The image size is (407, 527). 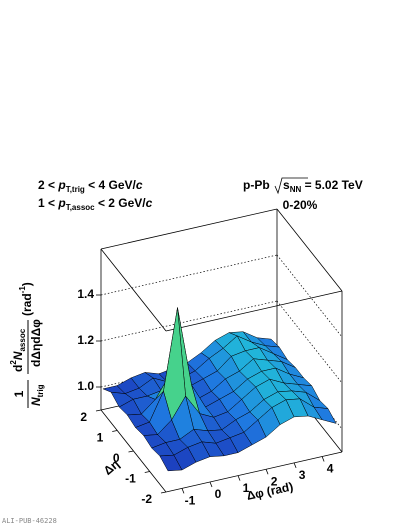 What do you see at coordinates (286, 185) in the screenshot?
I see `annotation-part: s` at bounding box center [286, 185].